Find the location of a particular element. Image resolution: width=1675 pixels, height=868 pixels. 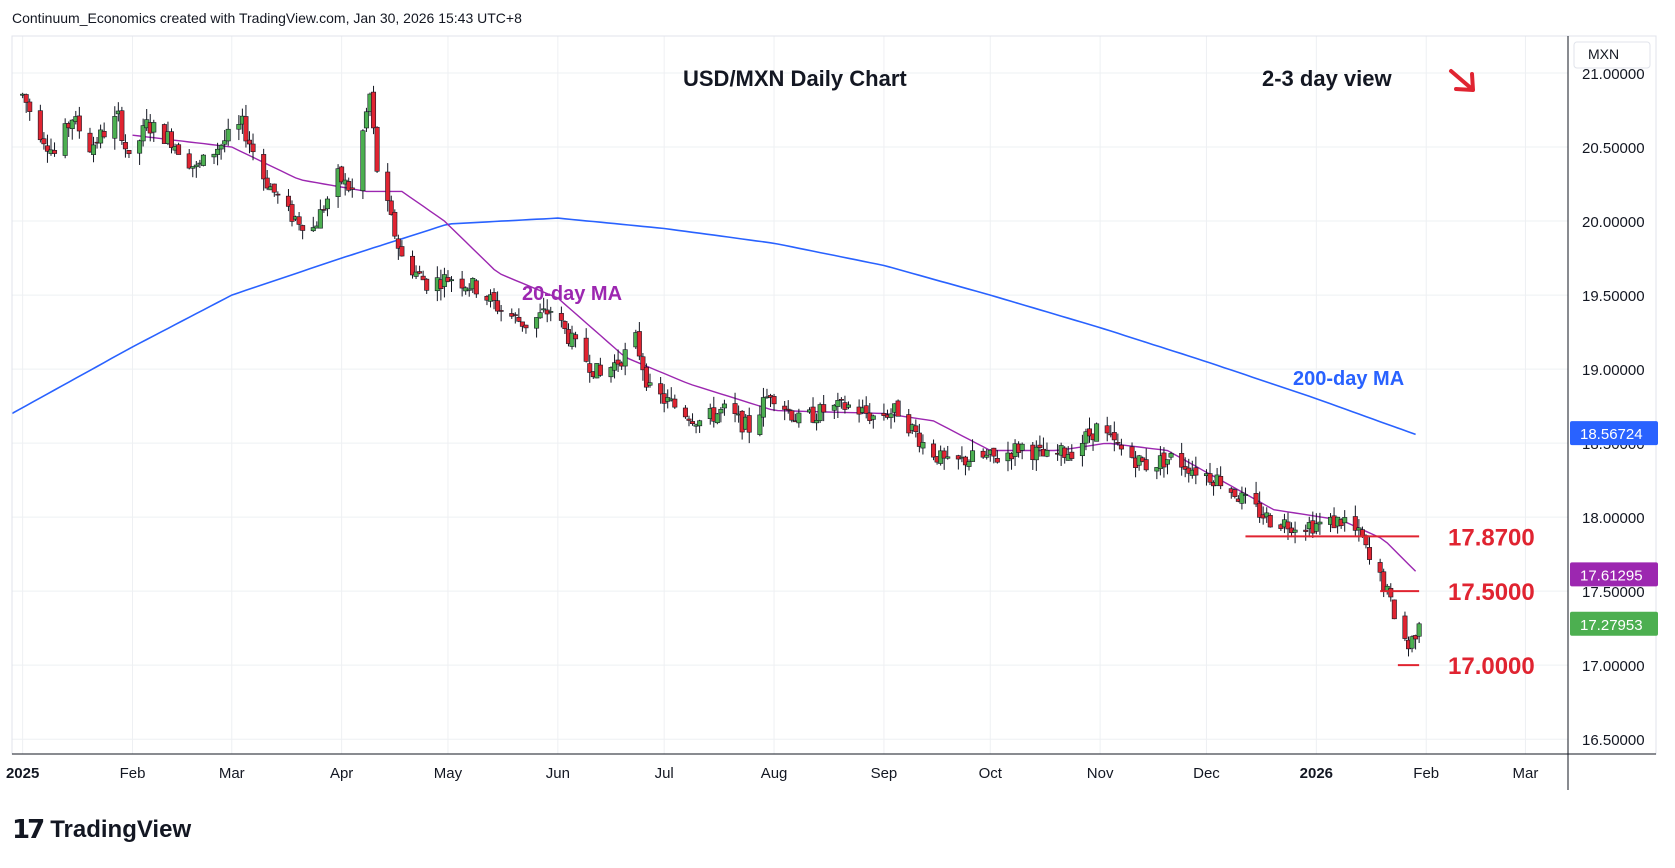

x-tick-label: Jul is located at coordinates (664, 773).